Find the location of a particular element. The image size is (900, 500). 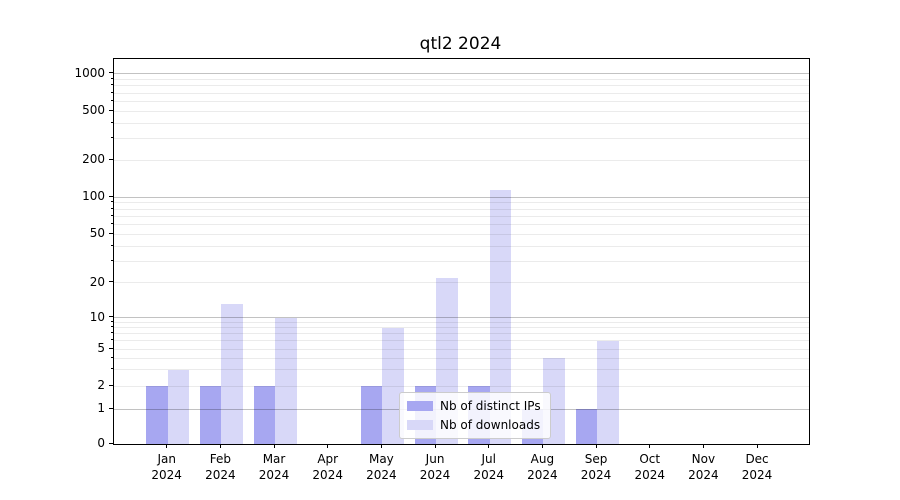

legend-item-distinct-ips: Nb of distinct IPs is located at coordinates (474, 406).